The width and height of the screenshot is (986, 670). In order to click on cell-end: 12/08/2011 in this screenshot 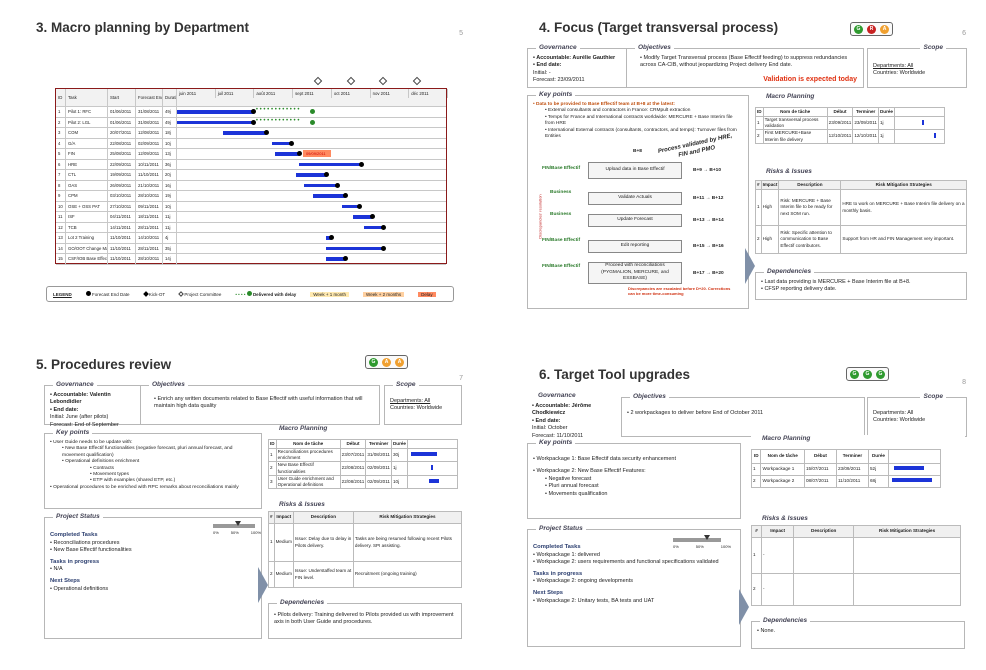, I will do `click(149, 133)`.